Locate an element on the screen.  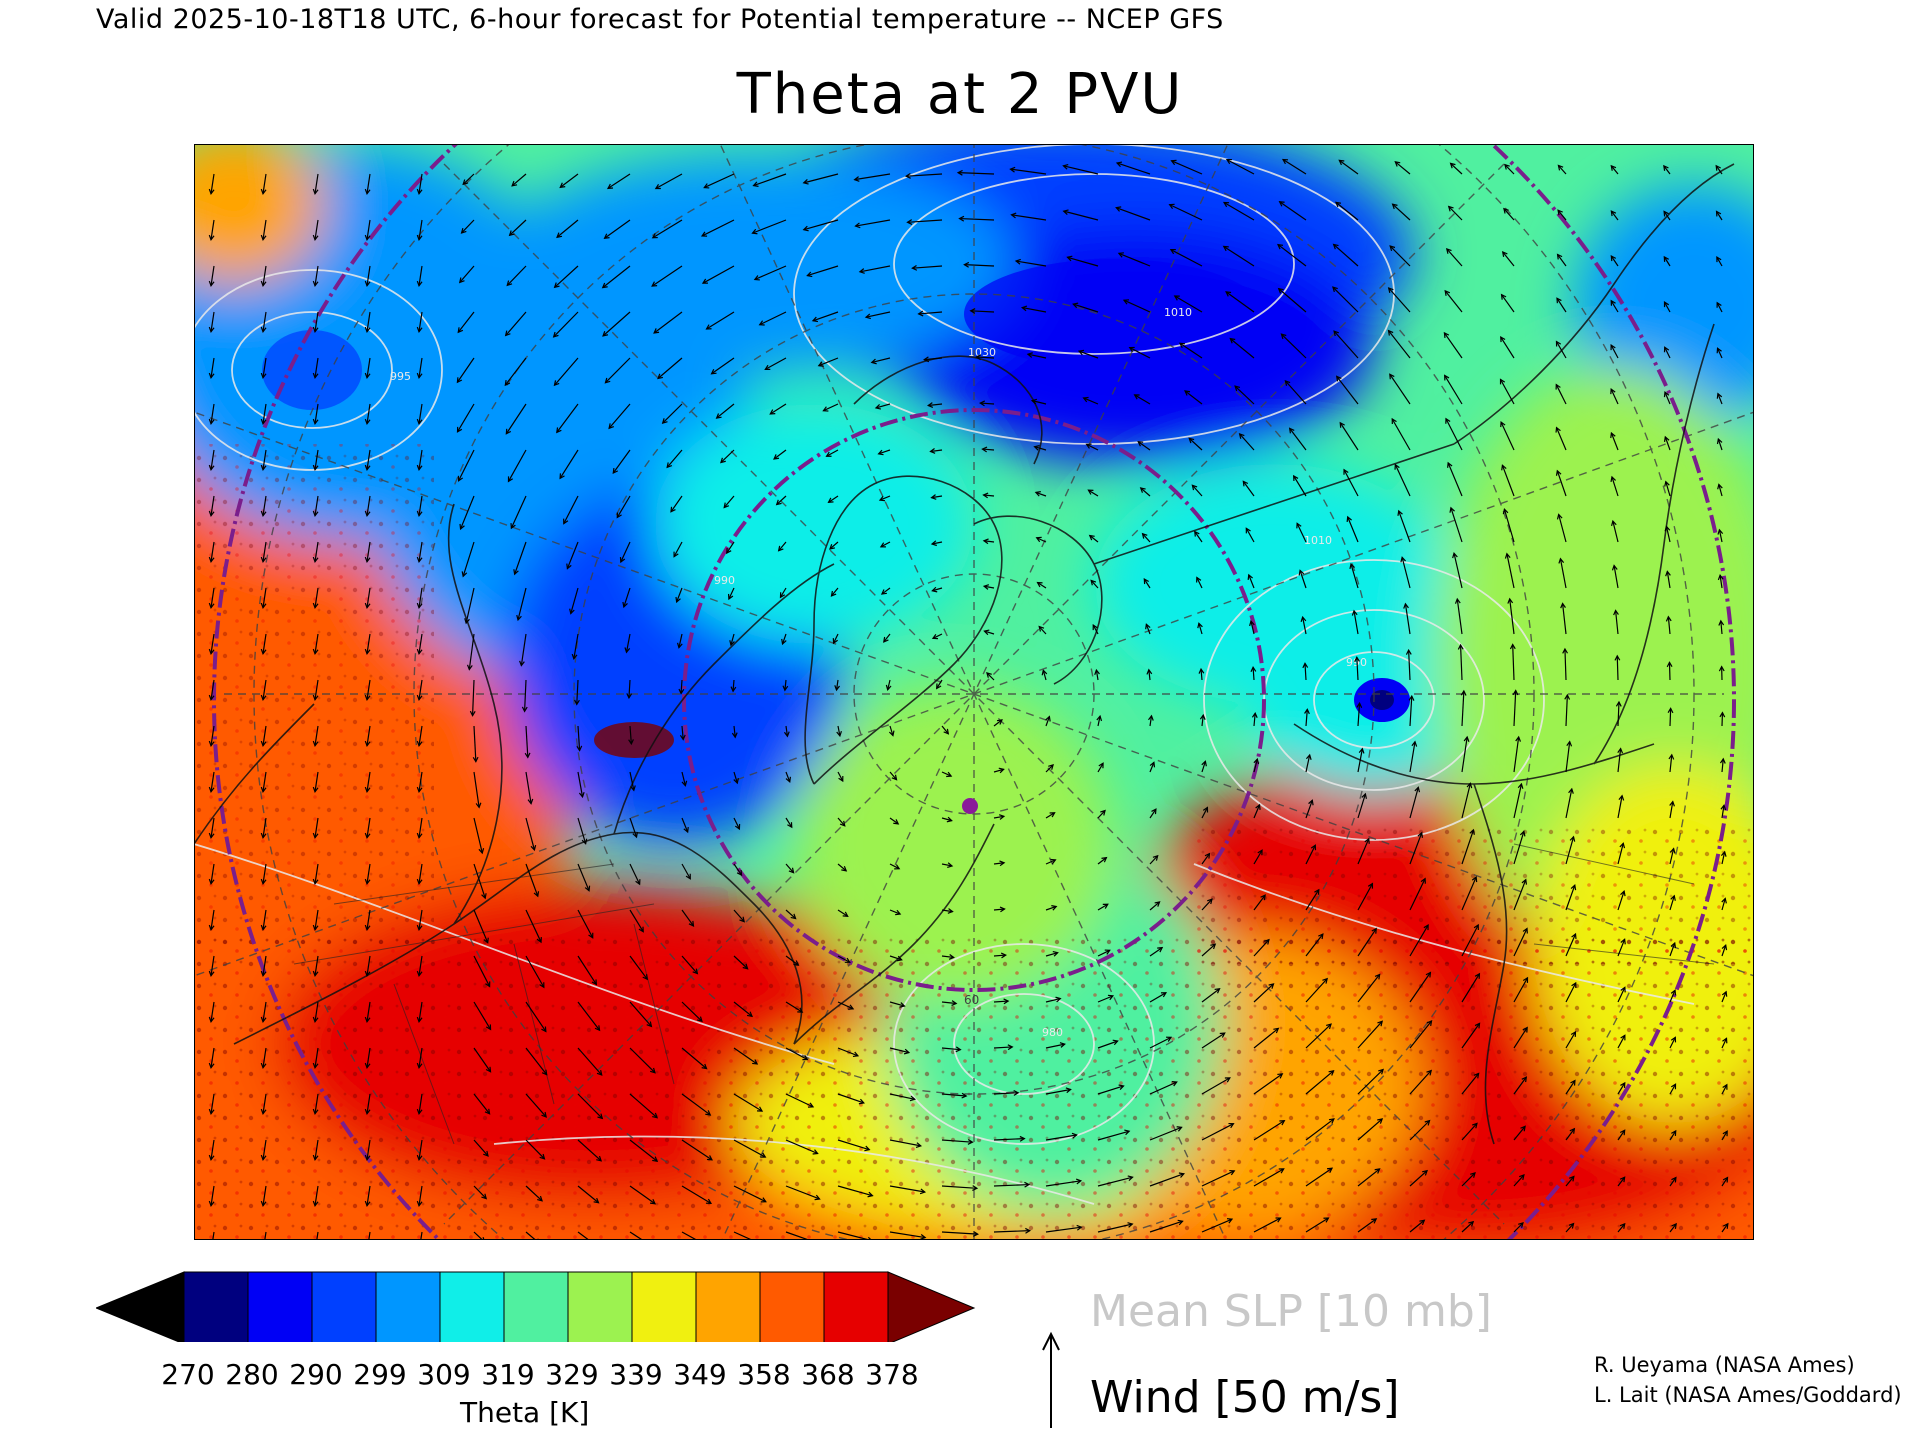
isobar-label: 1010 is located at coordinates (1178, 312).